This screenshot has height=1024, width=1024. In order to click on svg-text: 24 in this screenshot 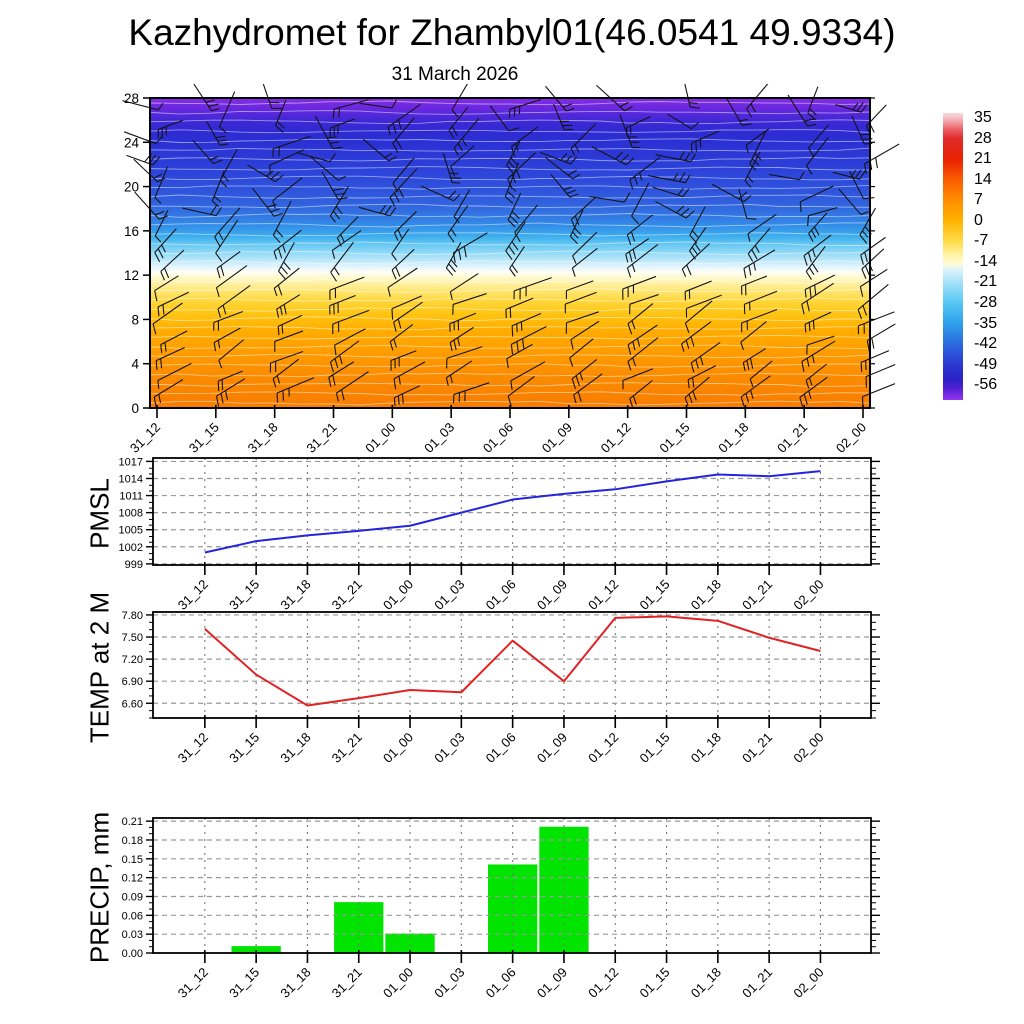, I will do `click(132, 142)`.